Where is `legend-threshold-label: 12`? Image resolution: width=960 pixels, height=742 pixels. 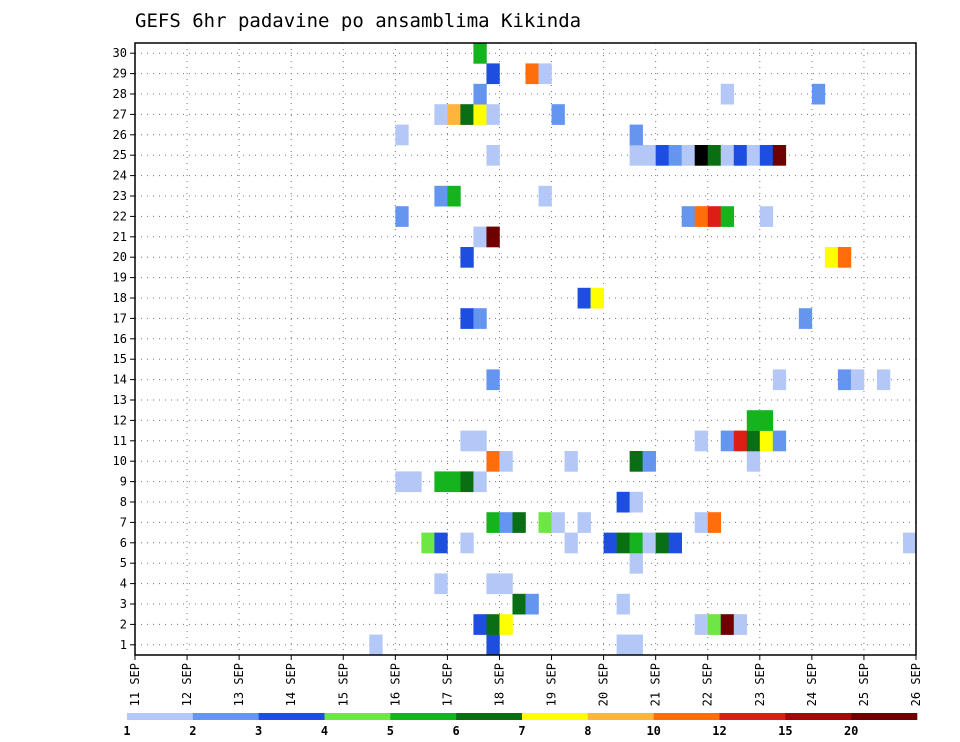
legend-threshold-label: 12 is located at coordinates (719, 731).